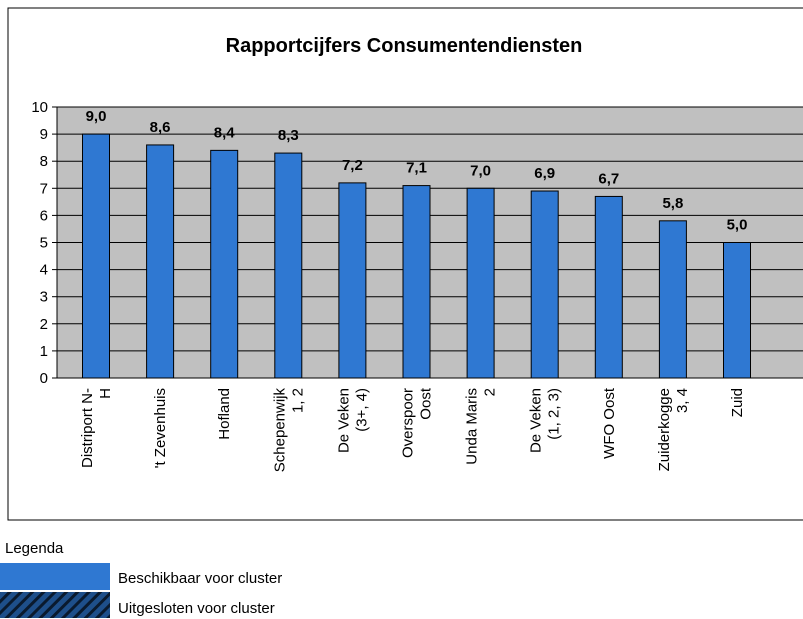 This screenshot has width=803, height=619. I want to click on y-tick-label: 9, so click(44, 134).